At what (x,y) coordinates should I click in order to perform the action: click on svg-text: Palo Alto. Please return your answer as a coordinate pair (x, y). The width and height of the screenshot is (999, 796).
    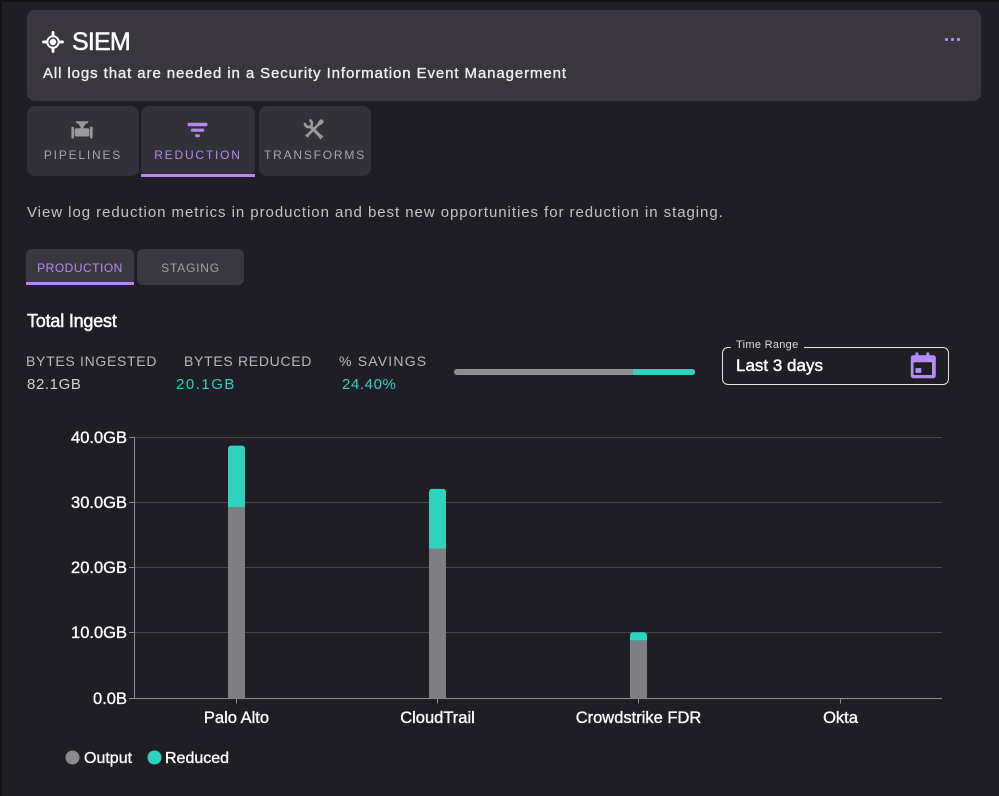
    Looking at the image, I should click on (236, 718).